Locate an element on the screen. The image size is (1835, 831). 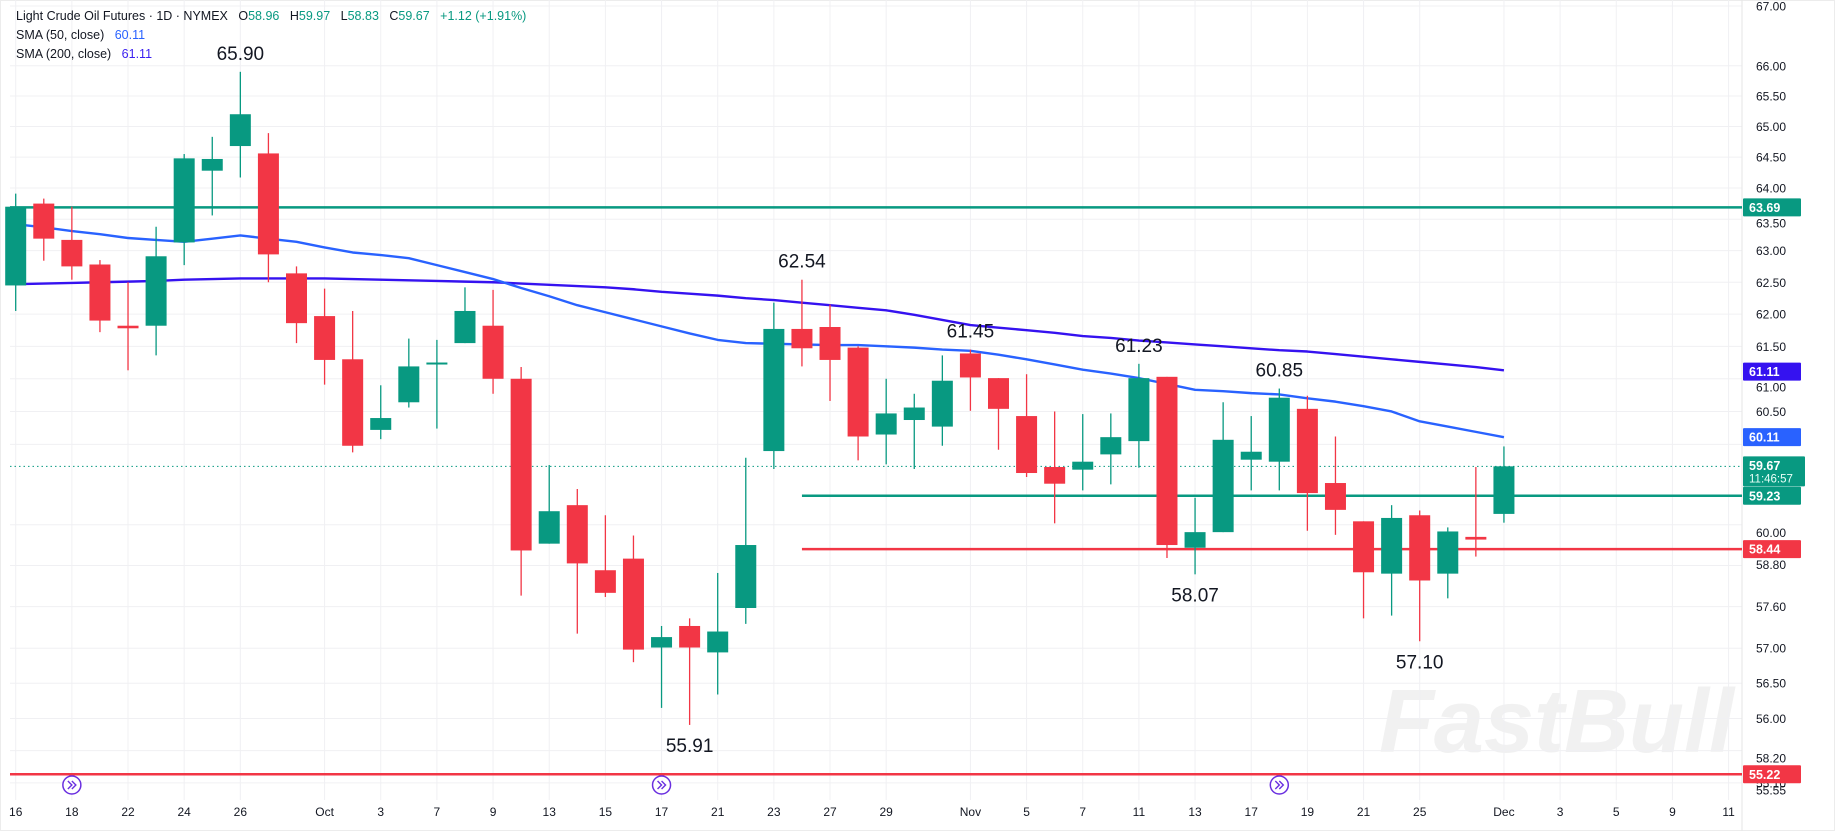
sma200-line is located at coordinates (760, 324).